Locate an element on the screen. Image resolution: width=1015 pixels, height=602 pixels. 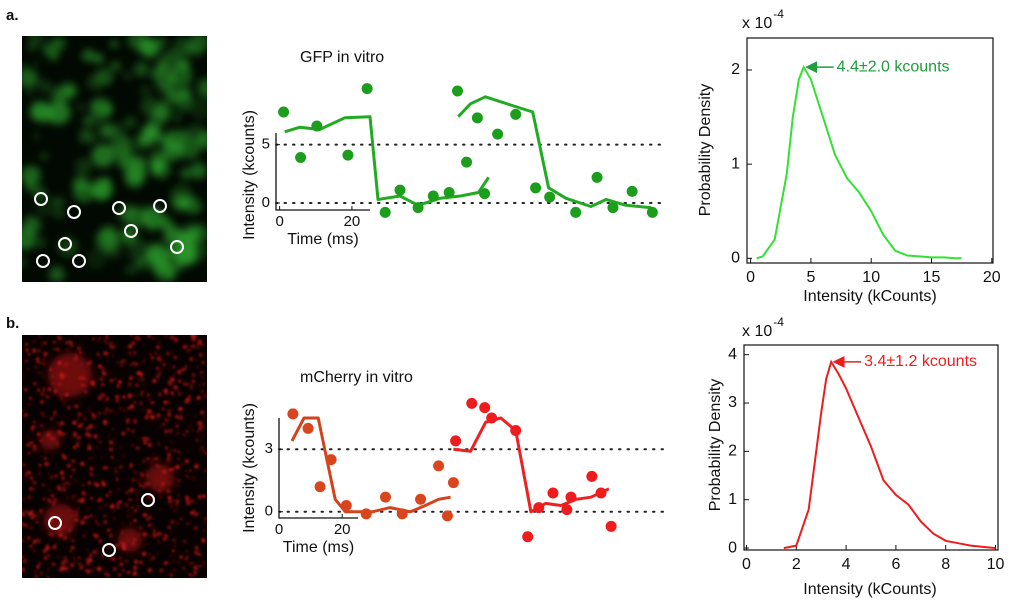
x-axis-label: Intensity (kCounts) is located at coordinates (869, 296).